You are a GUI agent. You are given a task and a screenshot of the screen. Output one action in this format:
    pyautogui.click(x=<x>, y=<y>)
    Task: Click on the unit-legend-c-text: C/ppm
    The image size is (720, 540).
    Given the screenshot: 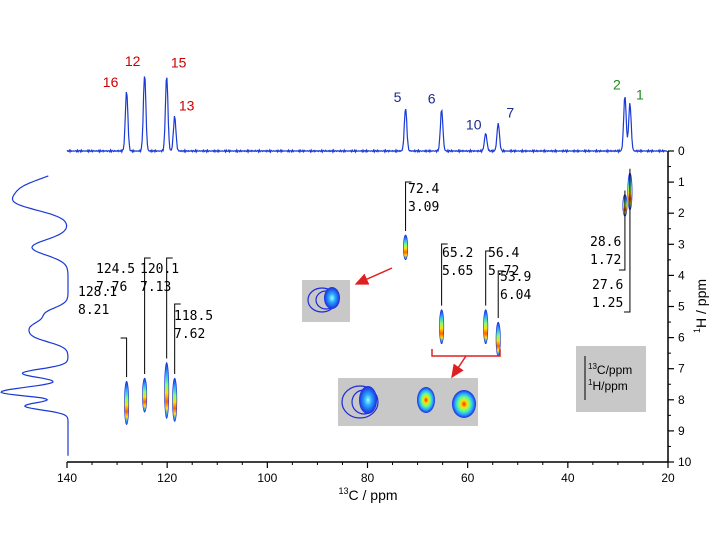 What is the action you would take?
    pyautogui.click(x=614, y=370)
    